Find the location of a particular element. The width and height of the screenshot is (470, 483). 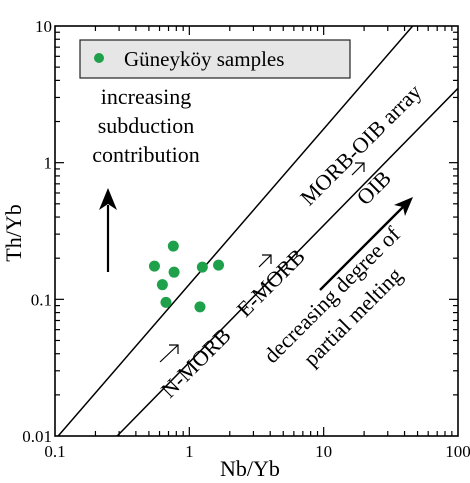

small-arrow-n-morb is located at coordinates (169, 353).